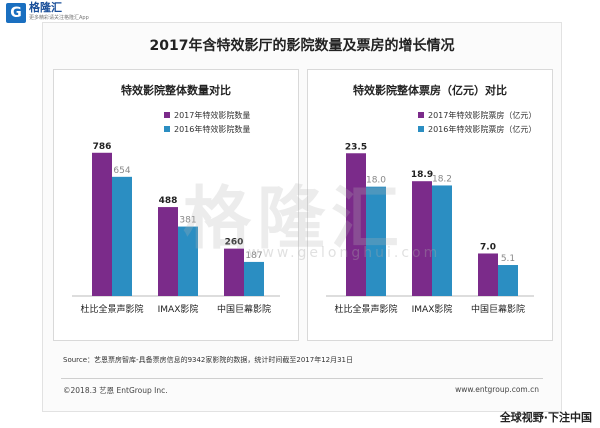  I want to click on data-label: 786, so click(102, 147).